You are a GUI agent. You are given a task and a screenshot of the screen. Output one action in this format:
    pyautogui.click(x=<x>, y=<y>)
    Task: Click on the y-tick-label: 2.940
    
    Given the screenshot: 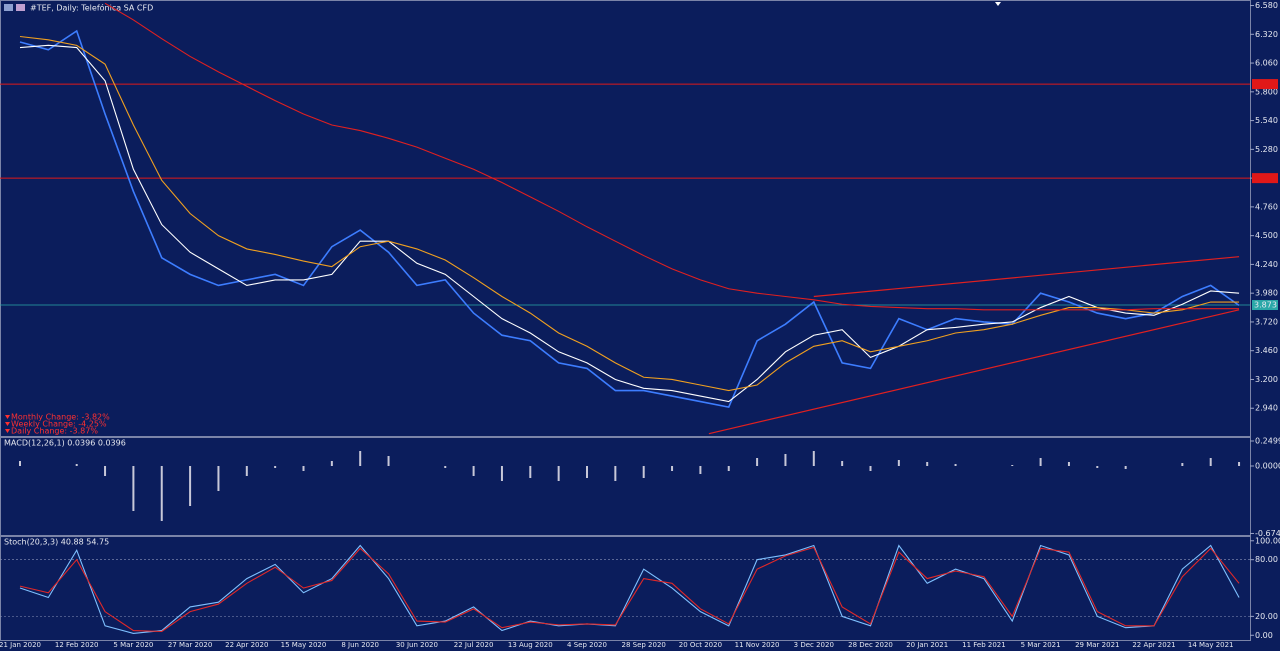 What is the action you would take?
    pyautogui.click(x=1266, y=408)
    